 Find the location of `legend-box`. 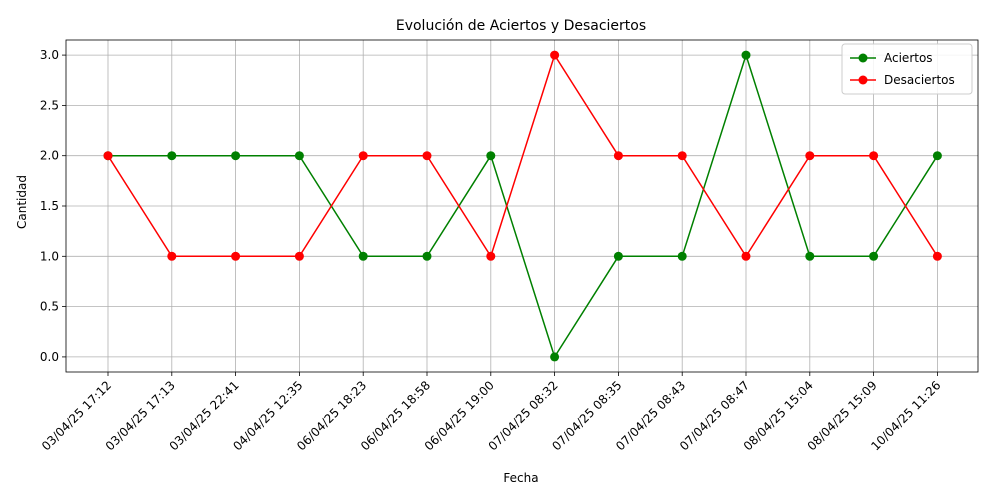

legend-box is located at coordinates (907, 69).